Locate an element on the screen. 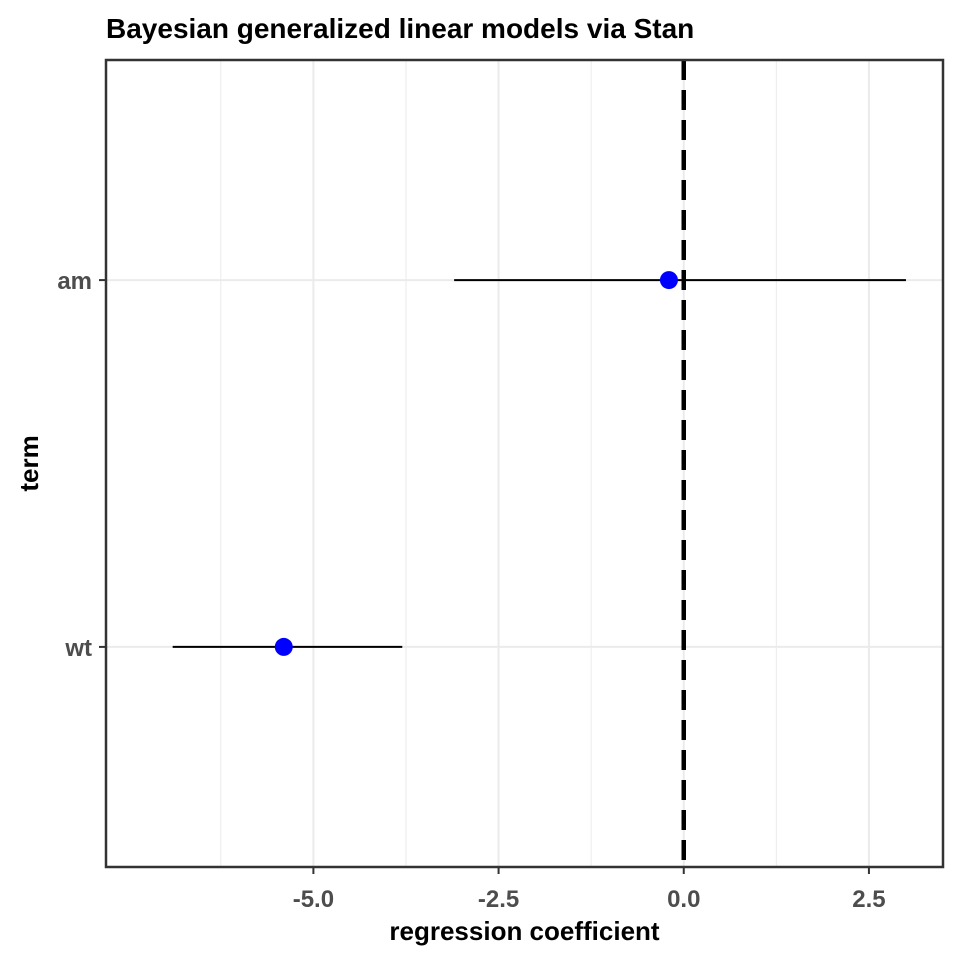 The image size is (960, 960). x-tick-label: 0.0 is located at coordinates (683, 899).